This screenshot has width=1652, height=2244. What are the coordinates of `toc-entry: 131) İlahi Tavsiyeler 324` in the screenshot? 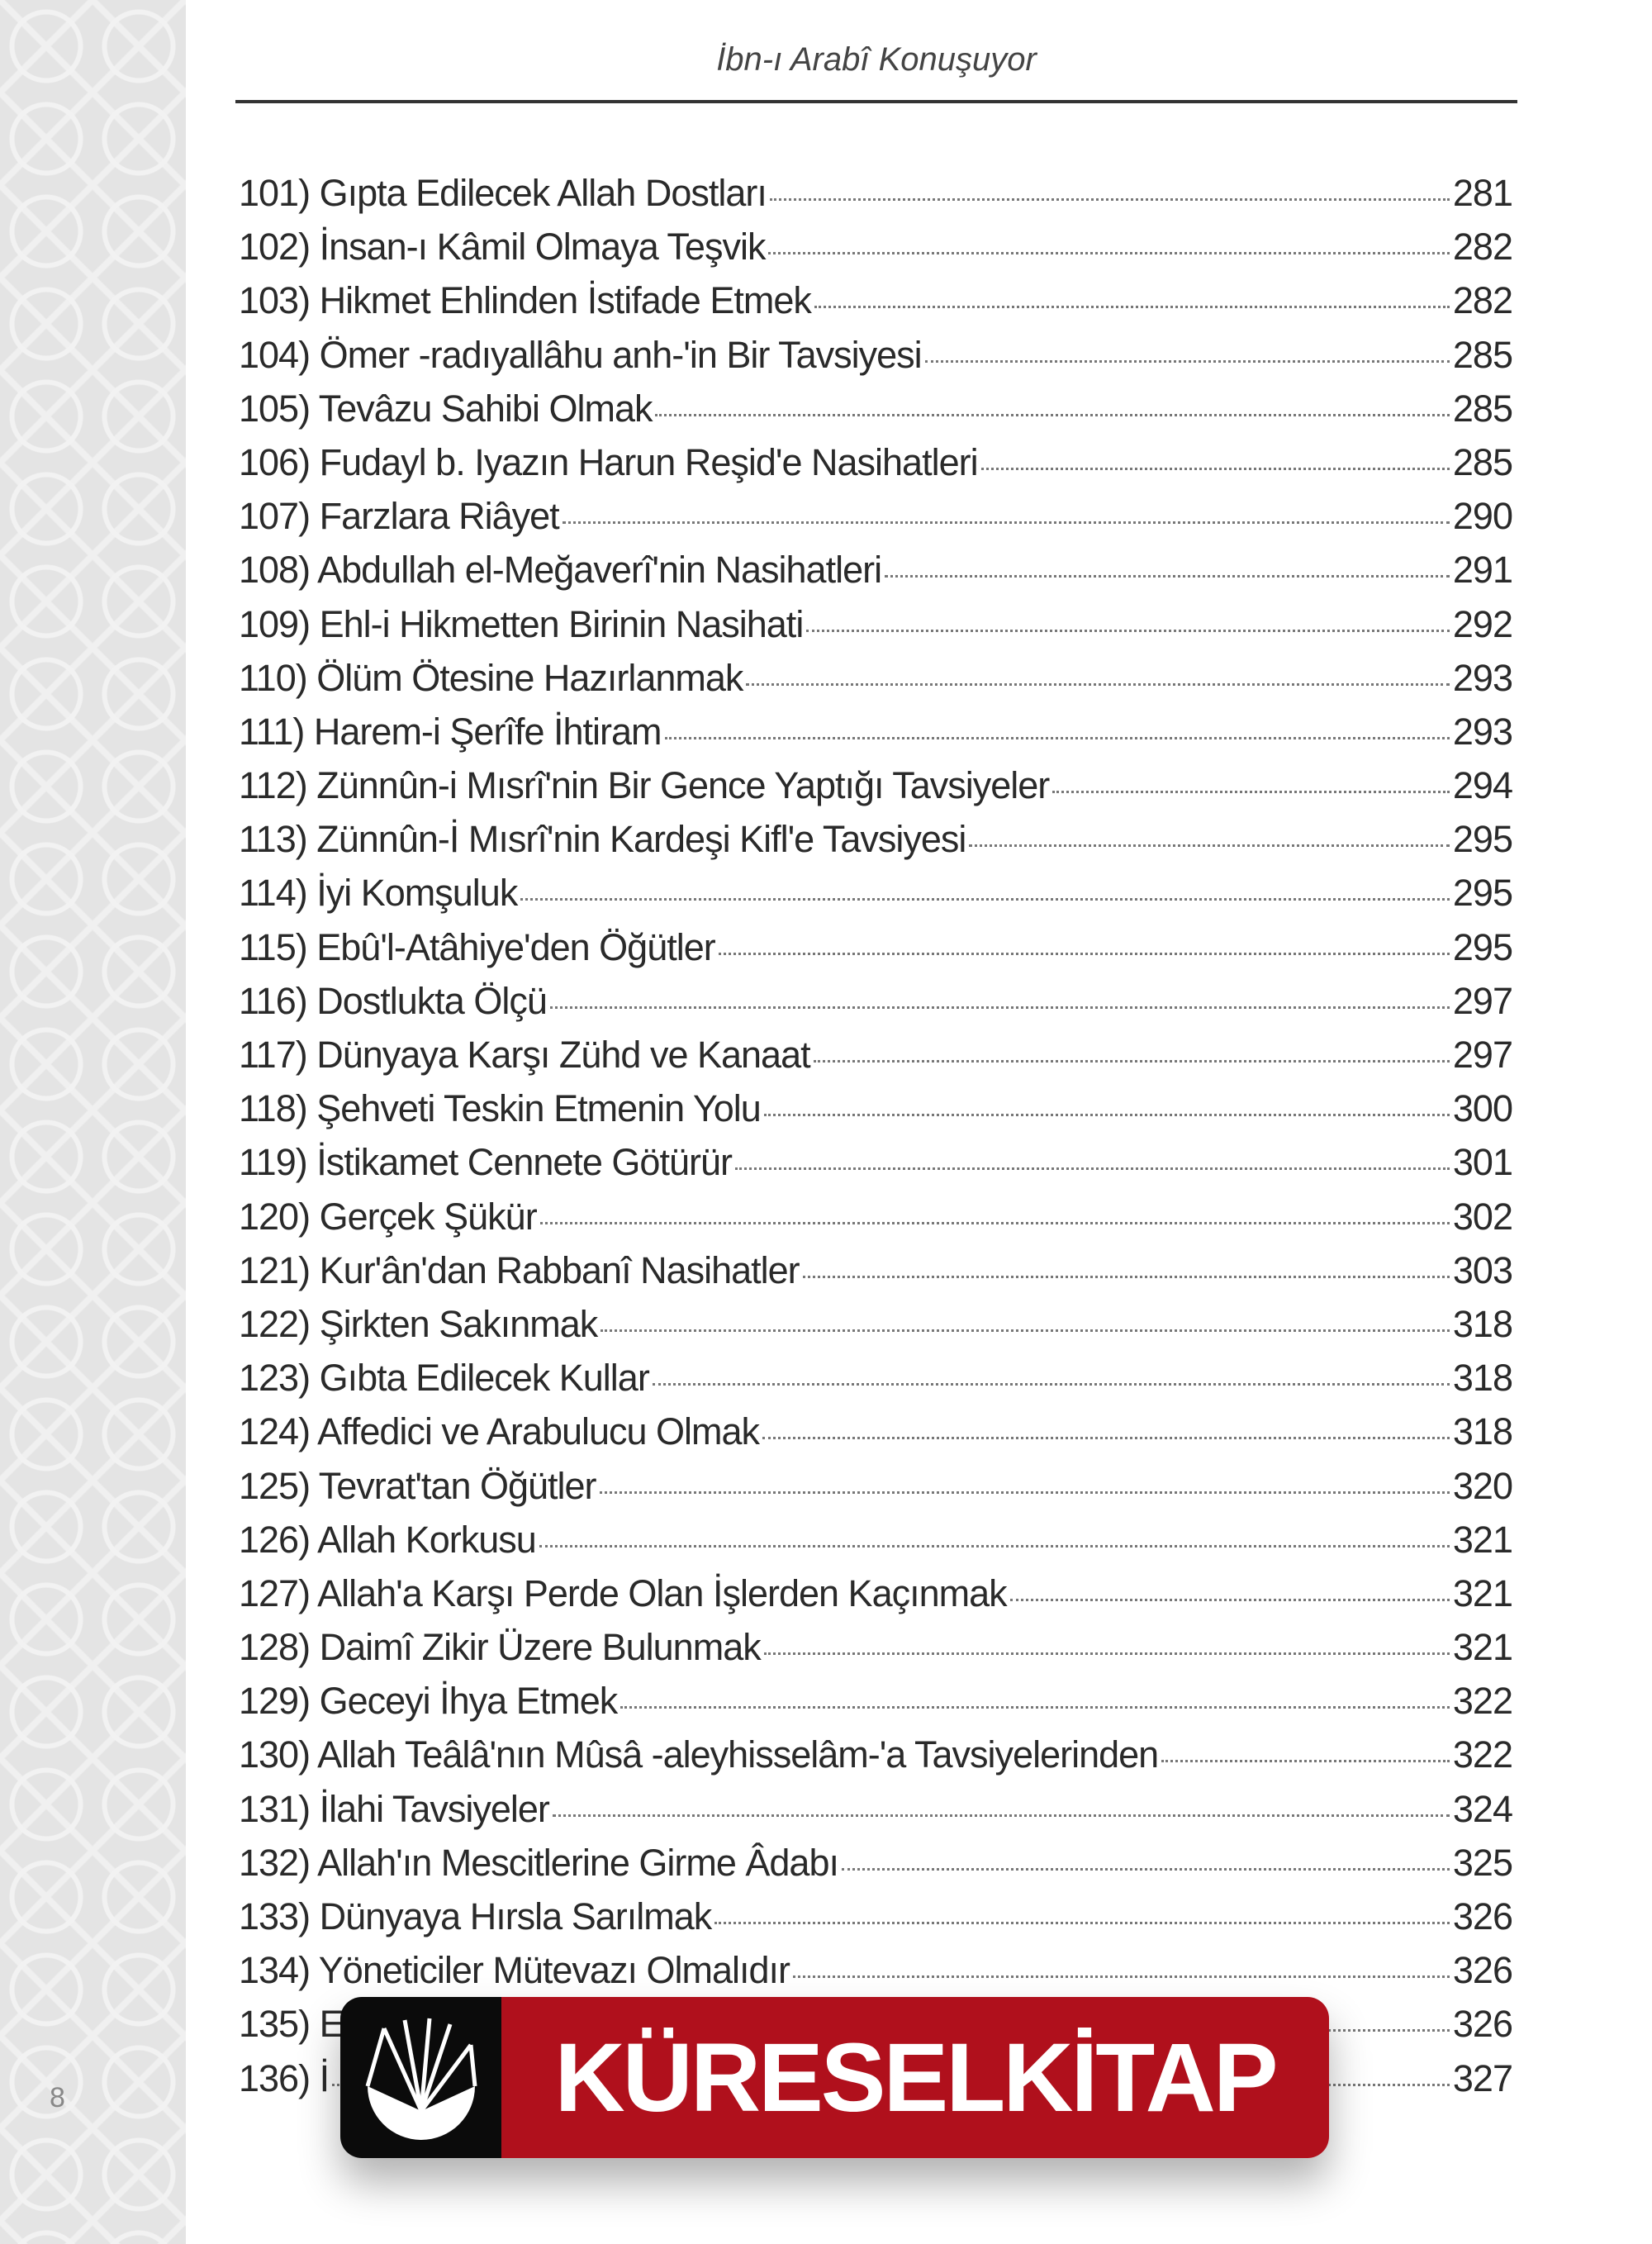 It's located at (876, 1815).